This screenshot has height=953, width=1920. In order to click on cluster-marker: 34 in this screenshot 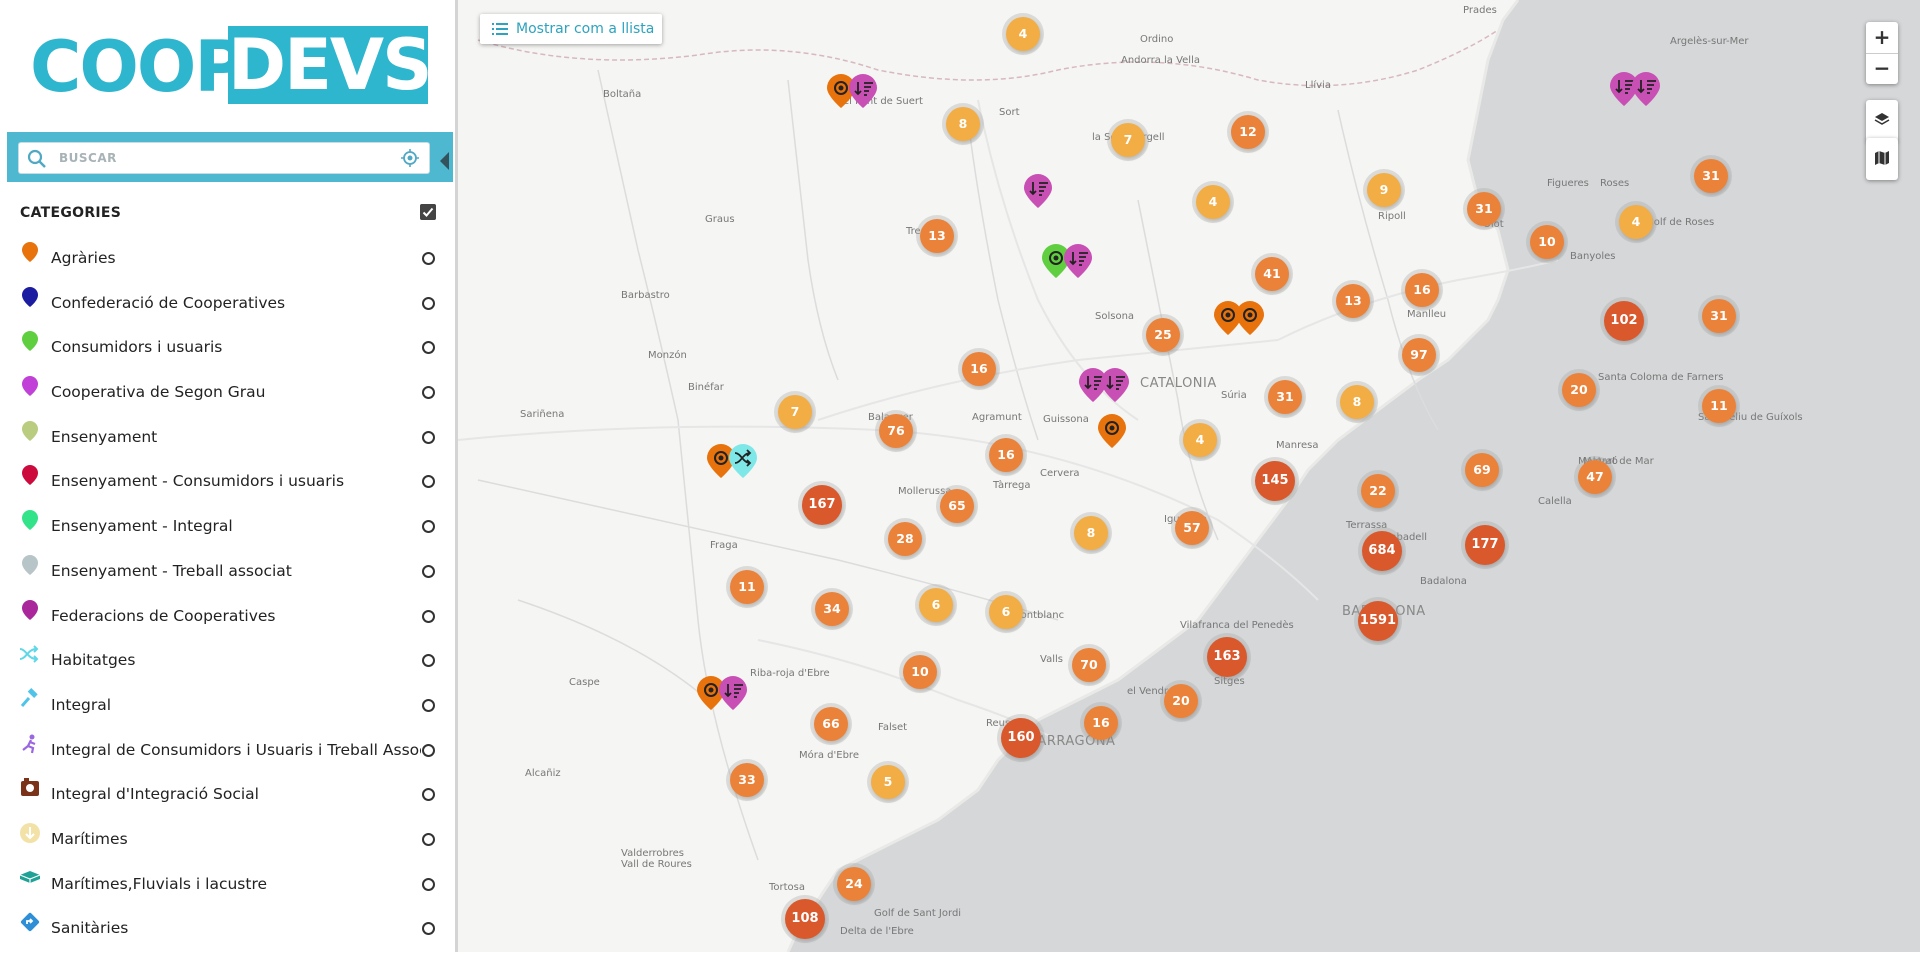, I will do `click(832, 609)`.